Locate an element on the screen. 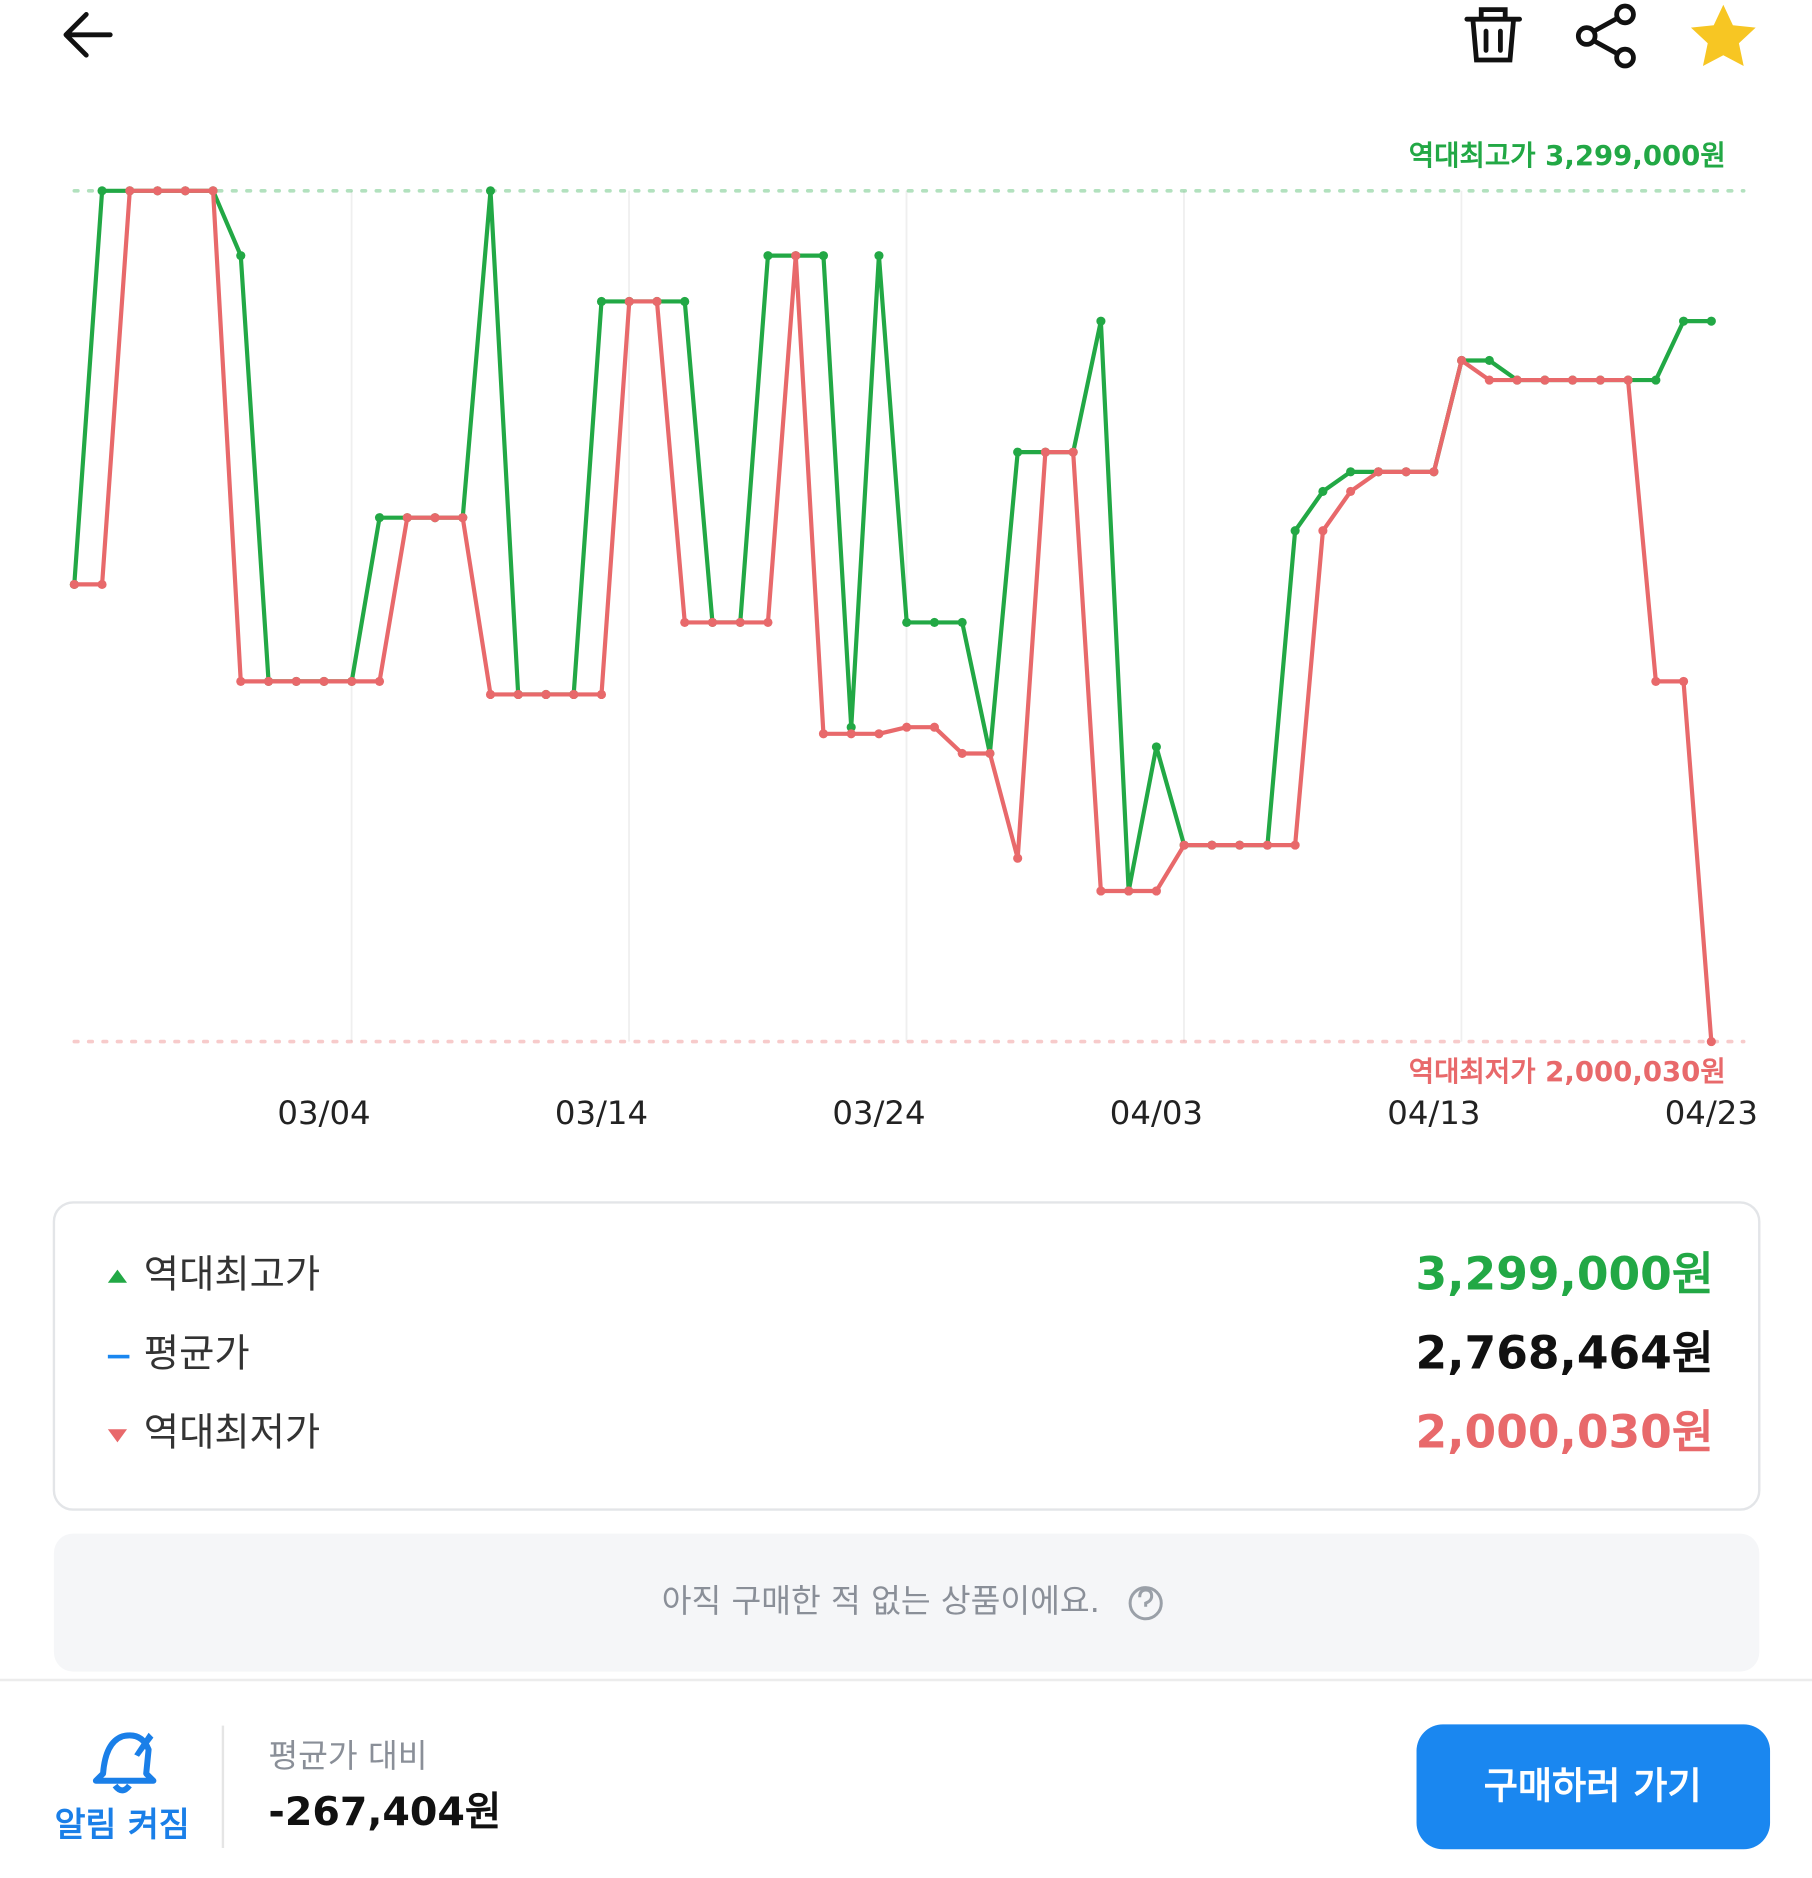 The height and width of the screenshot is (1878, 1812). buy-button: 구매하러 가기 is located at coordinates (1593, 1787).